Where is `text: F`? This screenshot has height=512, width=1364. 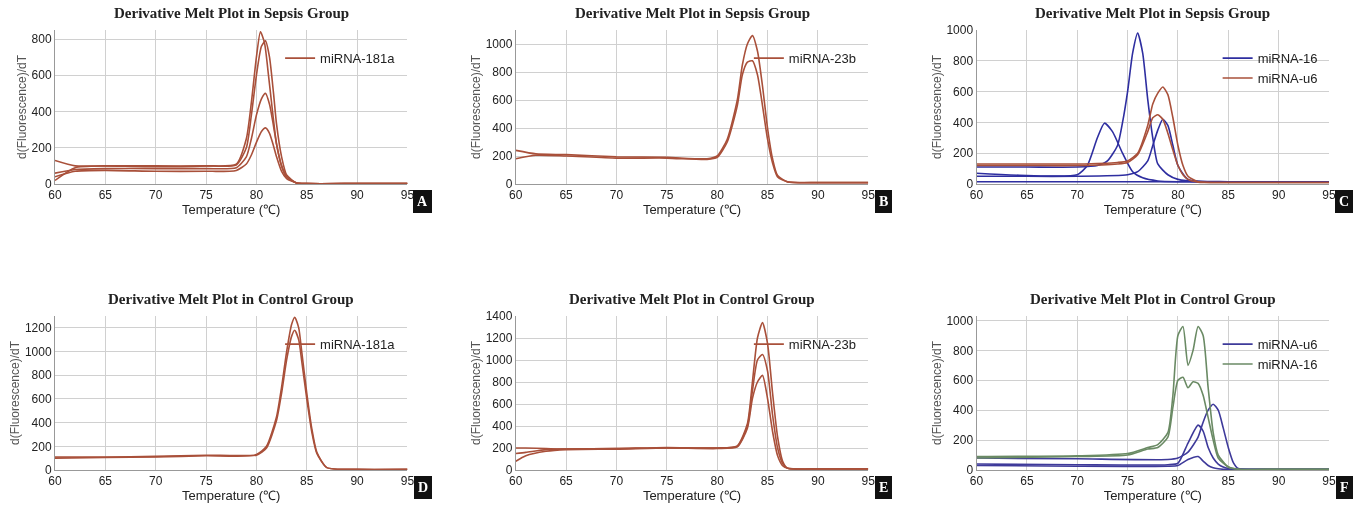 text: F is located at coordinates (1344, 487).